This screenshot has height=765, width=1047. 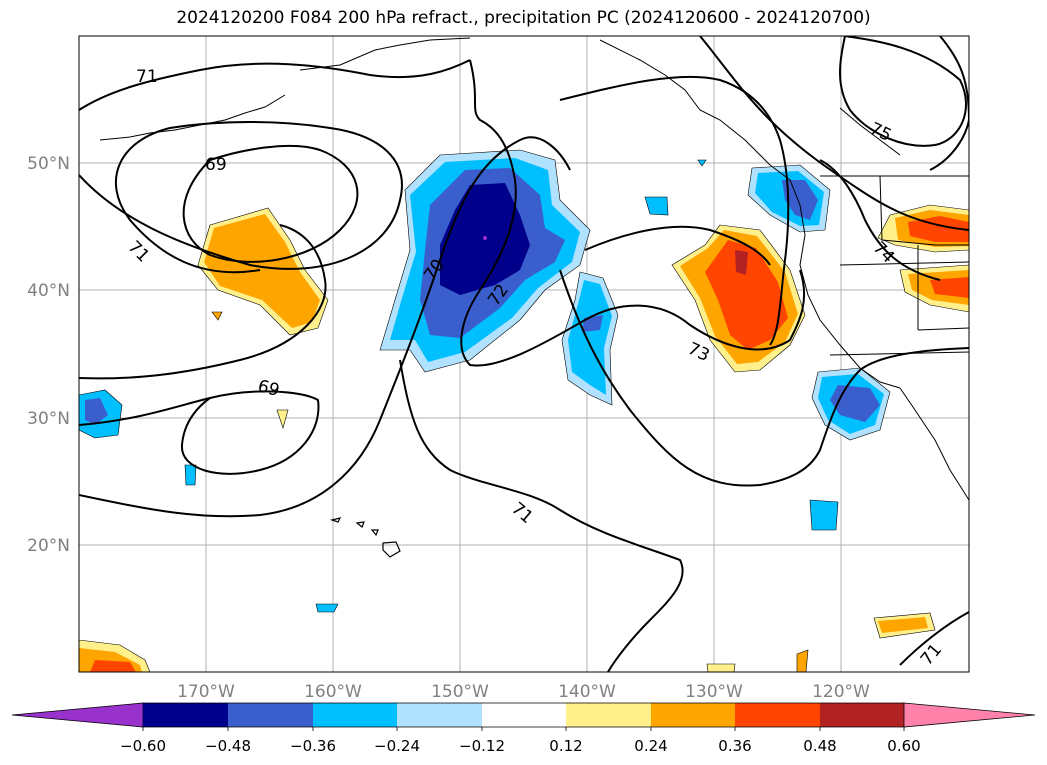 What do you see at coordinates (841, 692) in the screenshot?
I see `lon-label: 120°W` at bounding box center [841, 692].